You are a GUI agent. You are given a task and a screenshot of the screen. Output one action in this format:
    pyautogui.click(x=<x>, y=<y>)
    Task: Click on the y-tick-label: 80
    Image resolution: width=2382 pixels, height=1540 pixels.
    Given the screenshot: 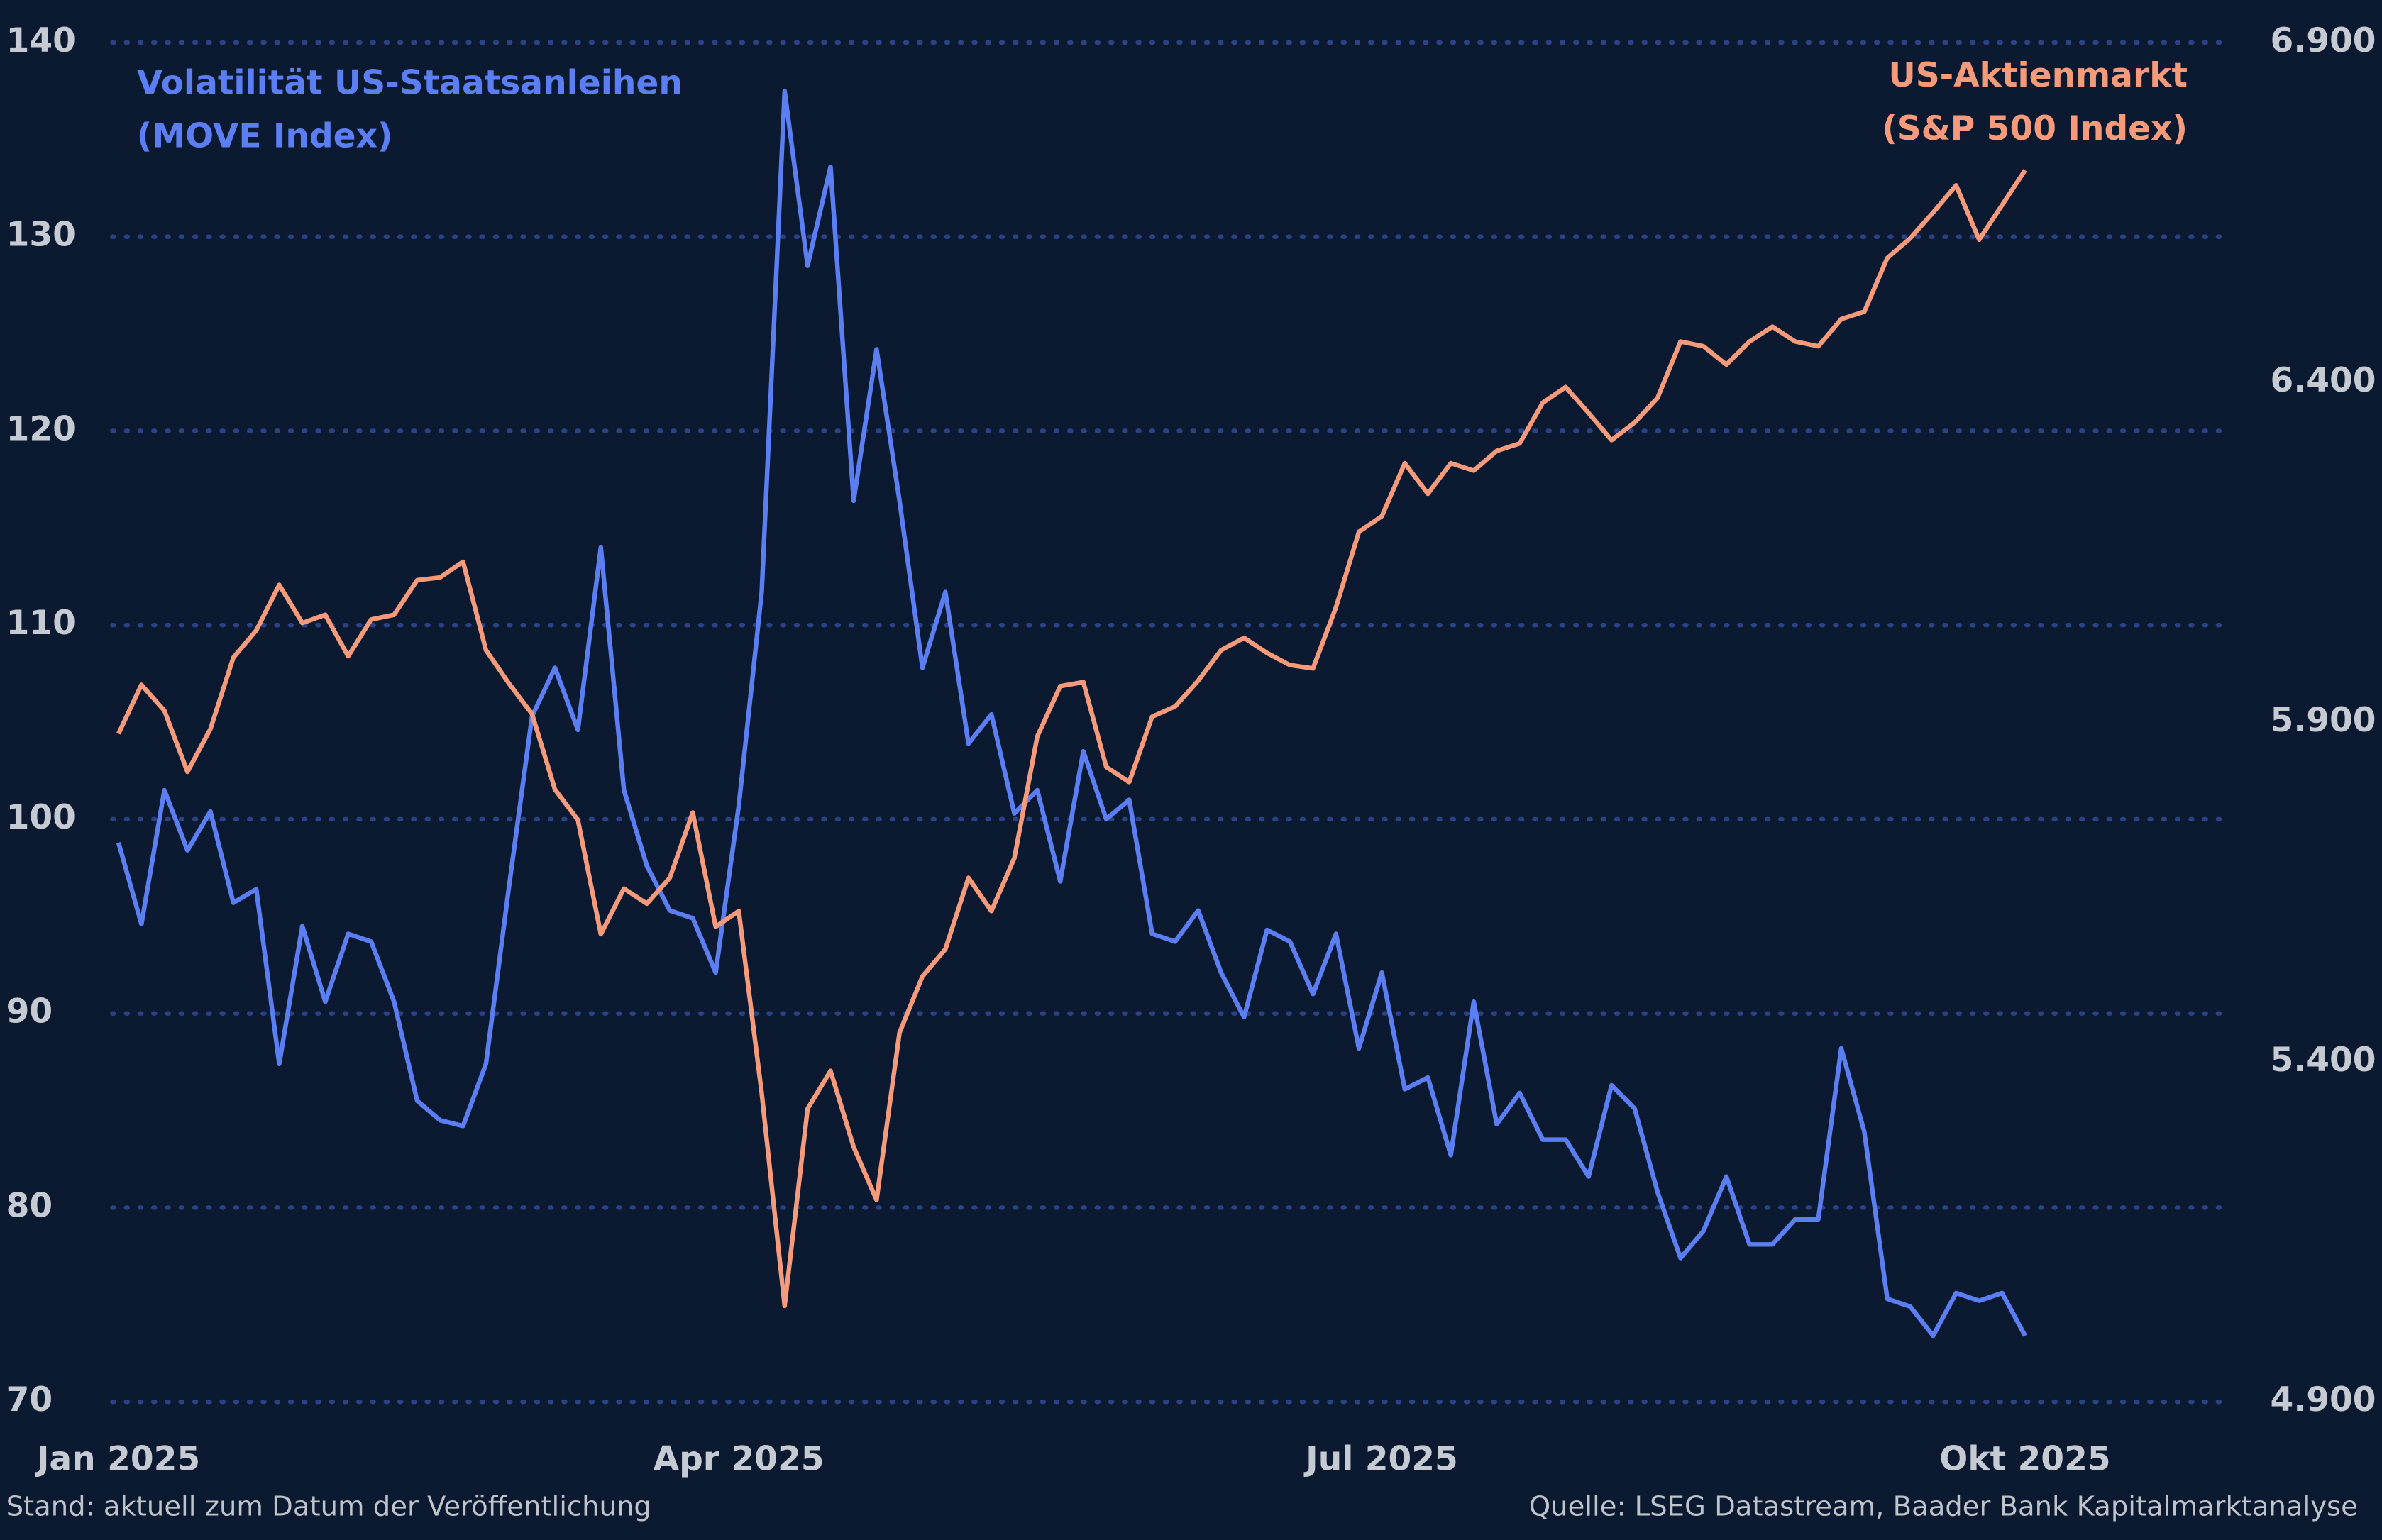 What is the action you would take?
    pyautogui.click(x=29, y=1205)
    